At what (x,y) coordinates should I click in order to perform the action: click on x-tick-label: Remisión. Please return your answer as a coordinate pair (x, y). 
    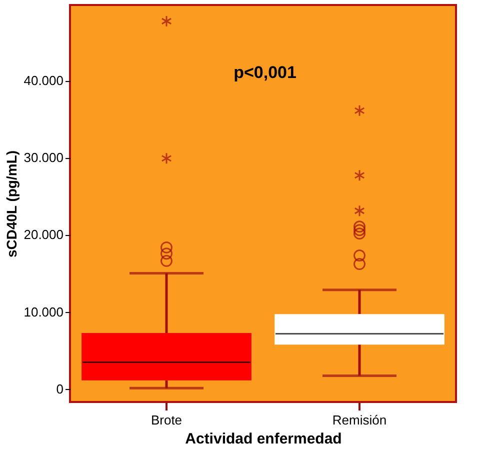
    Looking at the image, I should click on (359, 420).